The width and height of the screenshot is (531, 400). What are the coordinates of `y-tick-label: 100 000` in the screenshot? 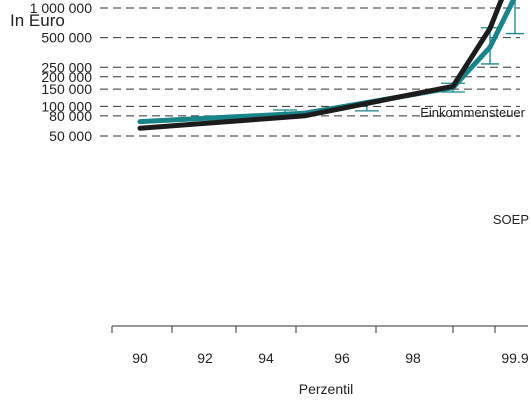 It's located at (66, 106).